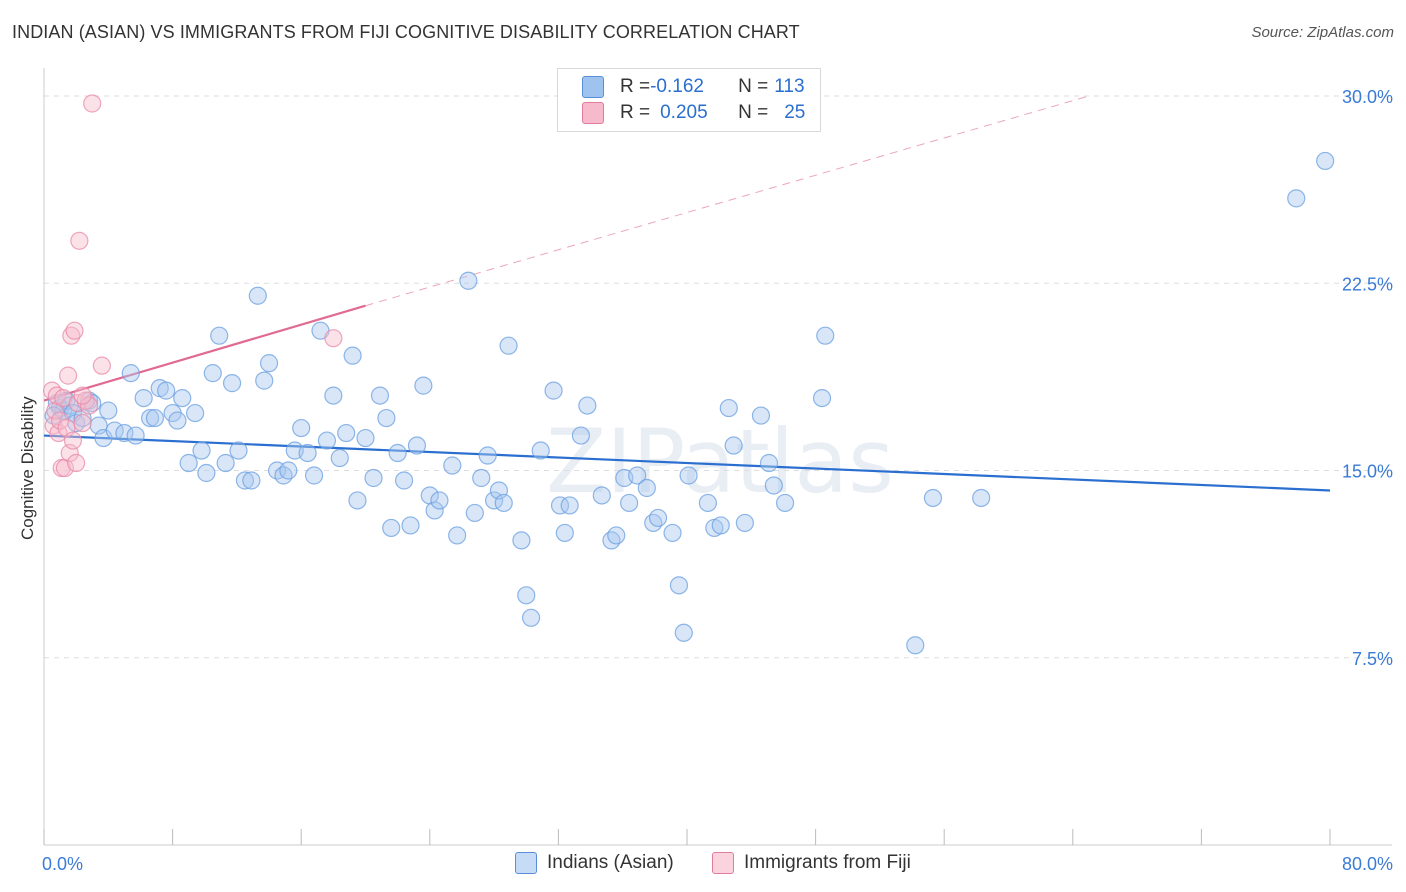 This screenshot has height=892, width=1406. I want to click on legend-n-value: 25, so click(795, 112).